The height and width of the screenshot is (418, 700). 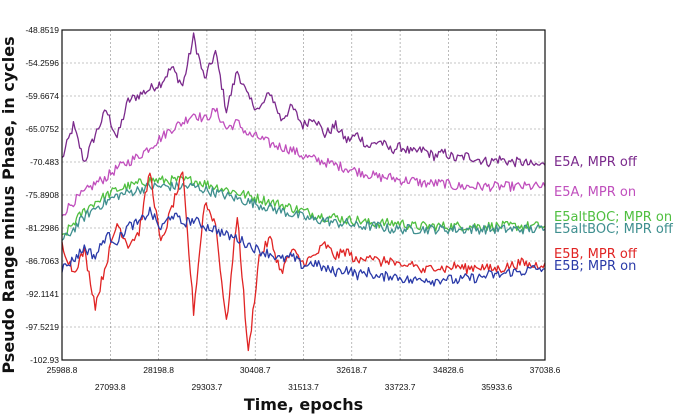 I want to click on y-tick-label: -59.6674, so click(x=42, y=96).